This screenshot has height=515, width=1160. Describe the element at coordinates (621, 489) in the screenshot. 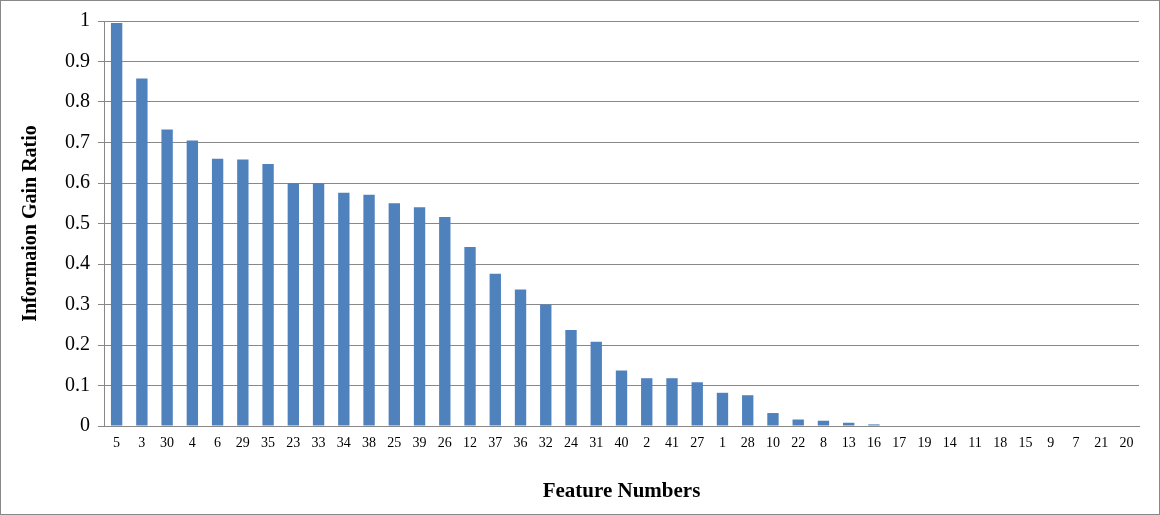

I see `x-axis-title: Feature Numbers` at that location.